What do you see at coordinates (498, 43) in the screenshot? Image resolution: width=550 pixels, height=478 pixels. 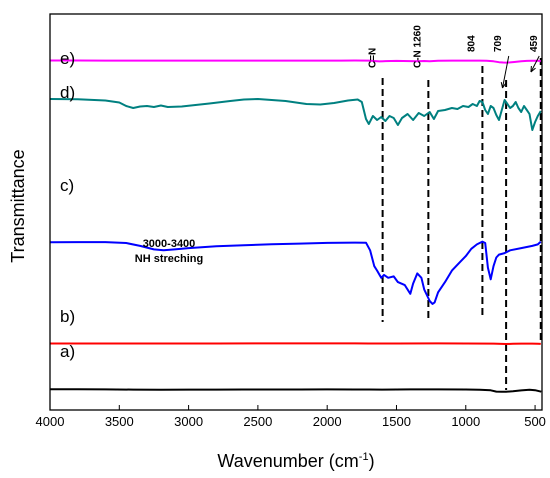 I see `peak-annotation-label: 709` at bounding box center [498, 43].